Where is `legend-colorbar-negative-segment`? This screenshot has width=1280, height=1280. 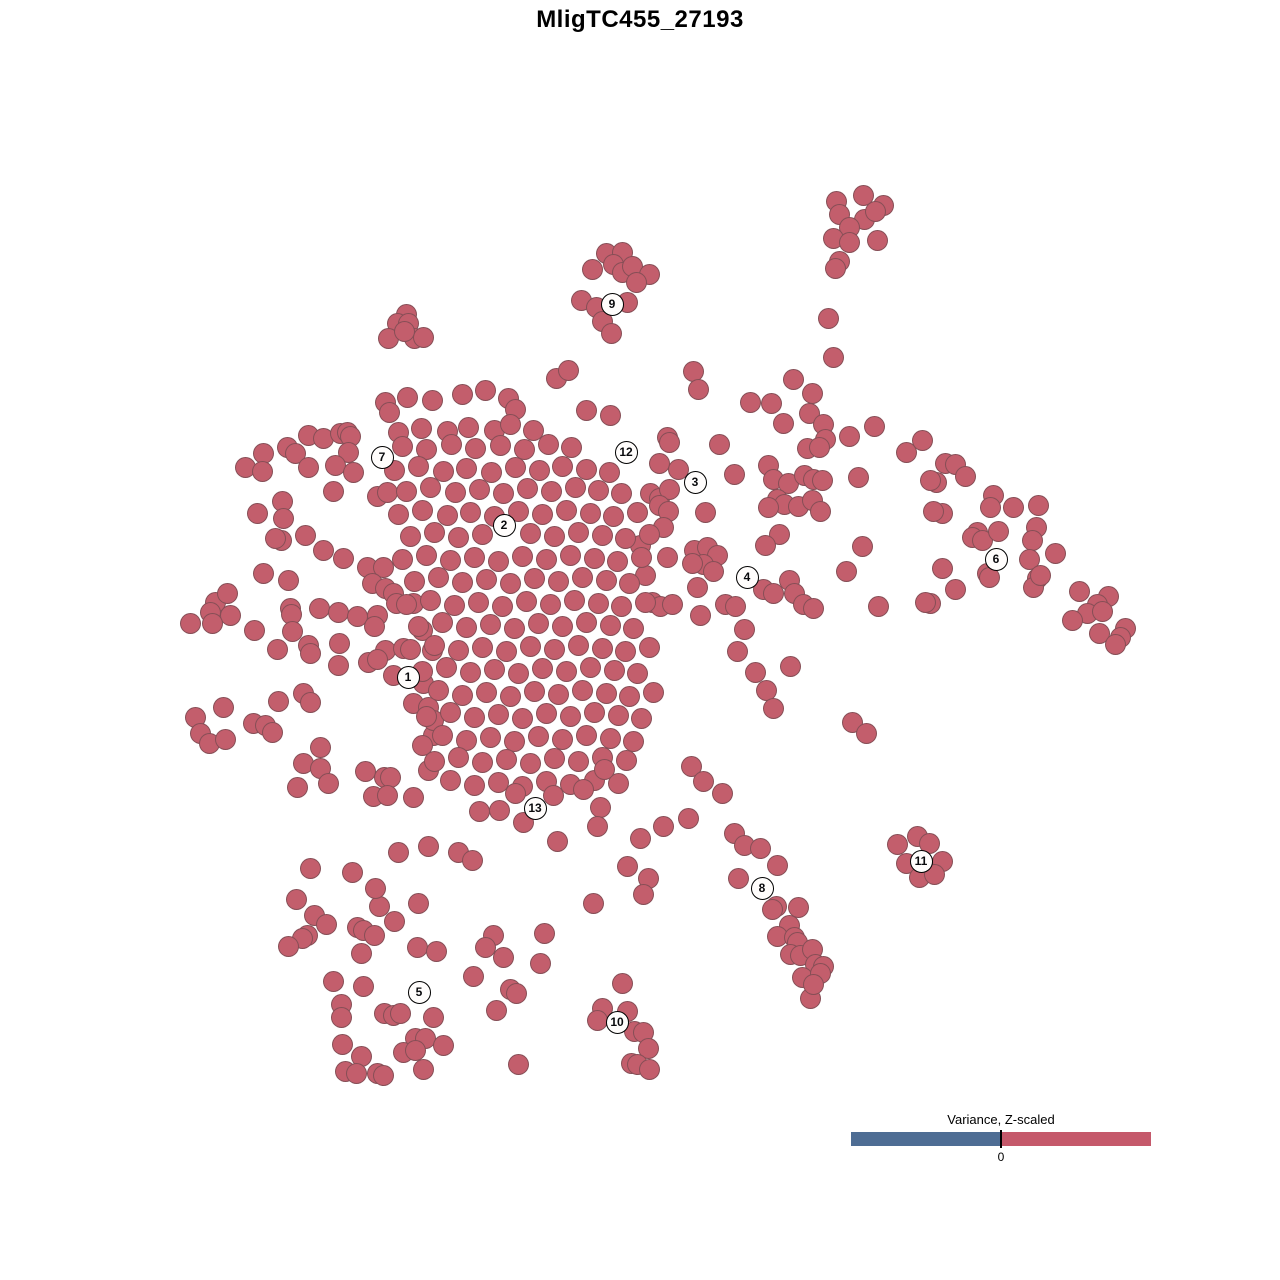
legend-colorbar-negative-segment is located at coordinates (926, 1139).